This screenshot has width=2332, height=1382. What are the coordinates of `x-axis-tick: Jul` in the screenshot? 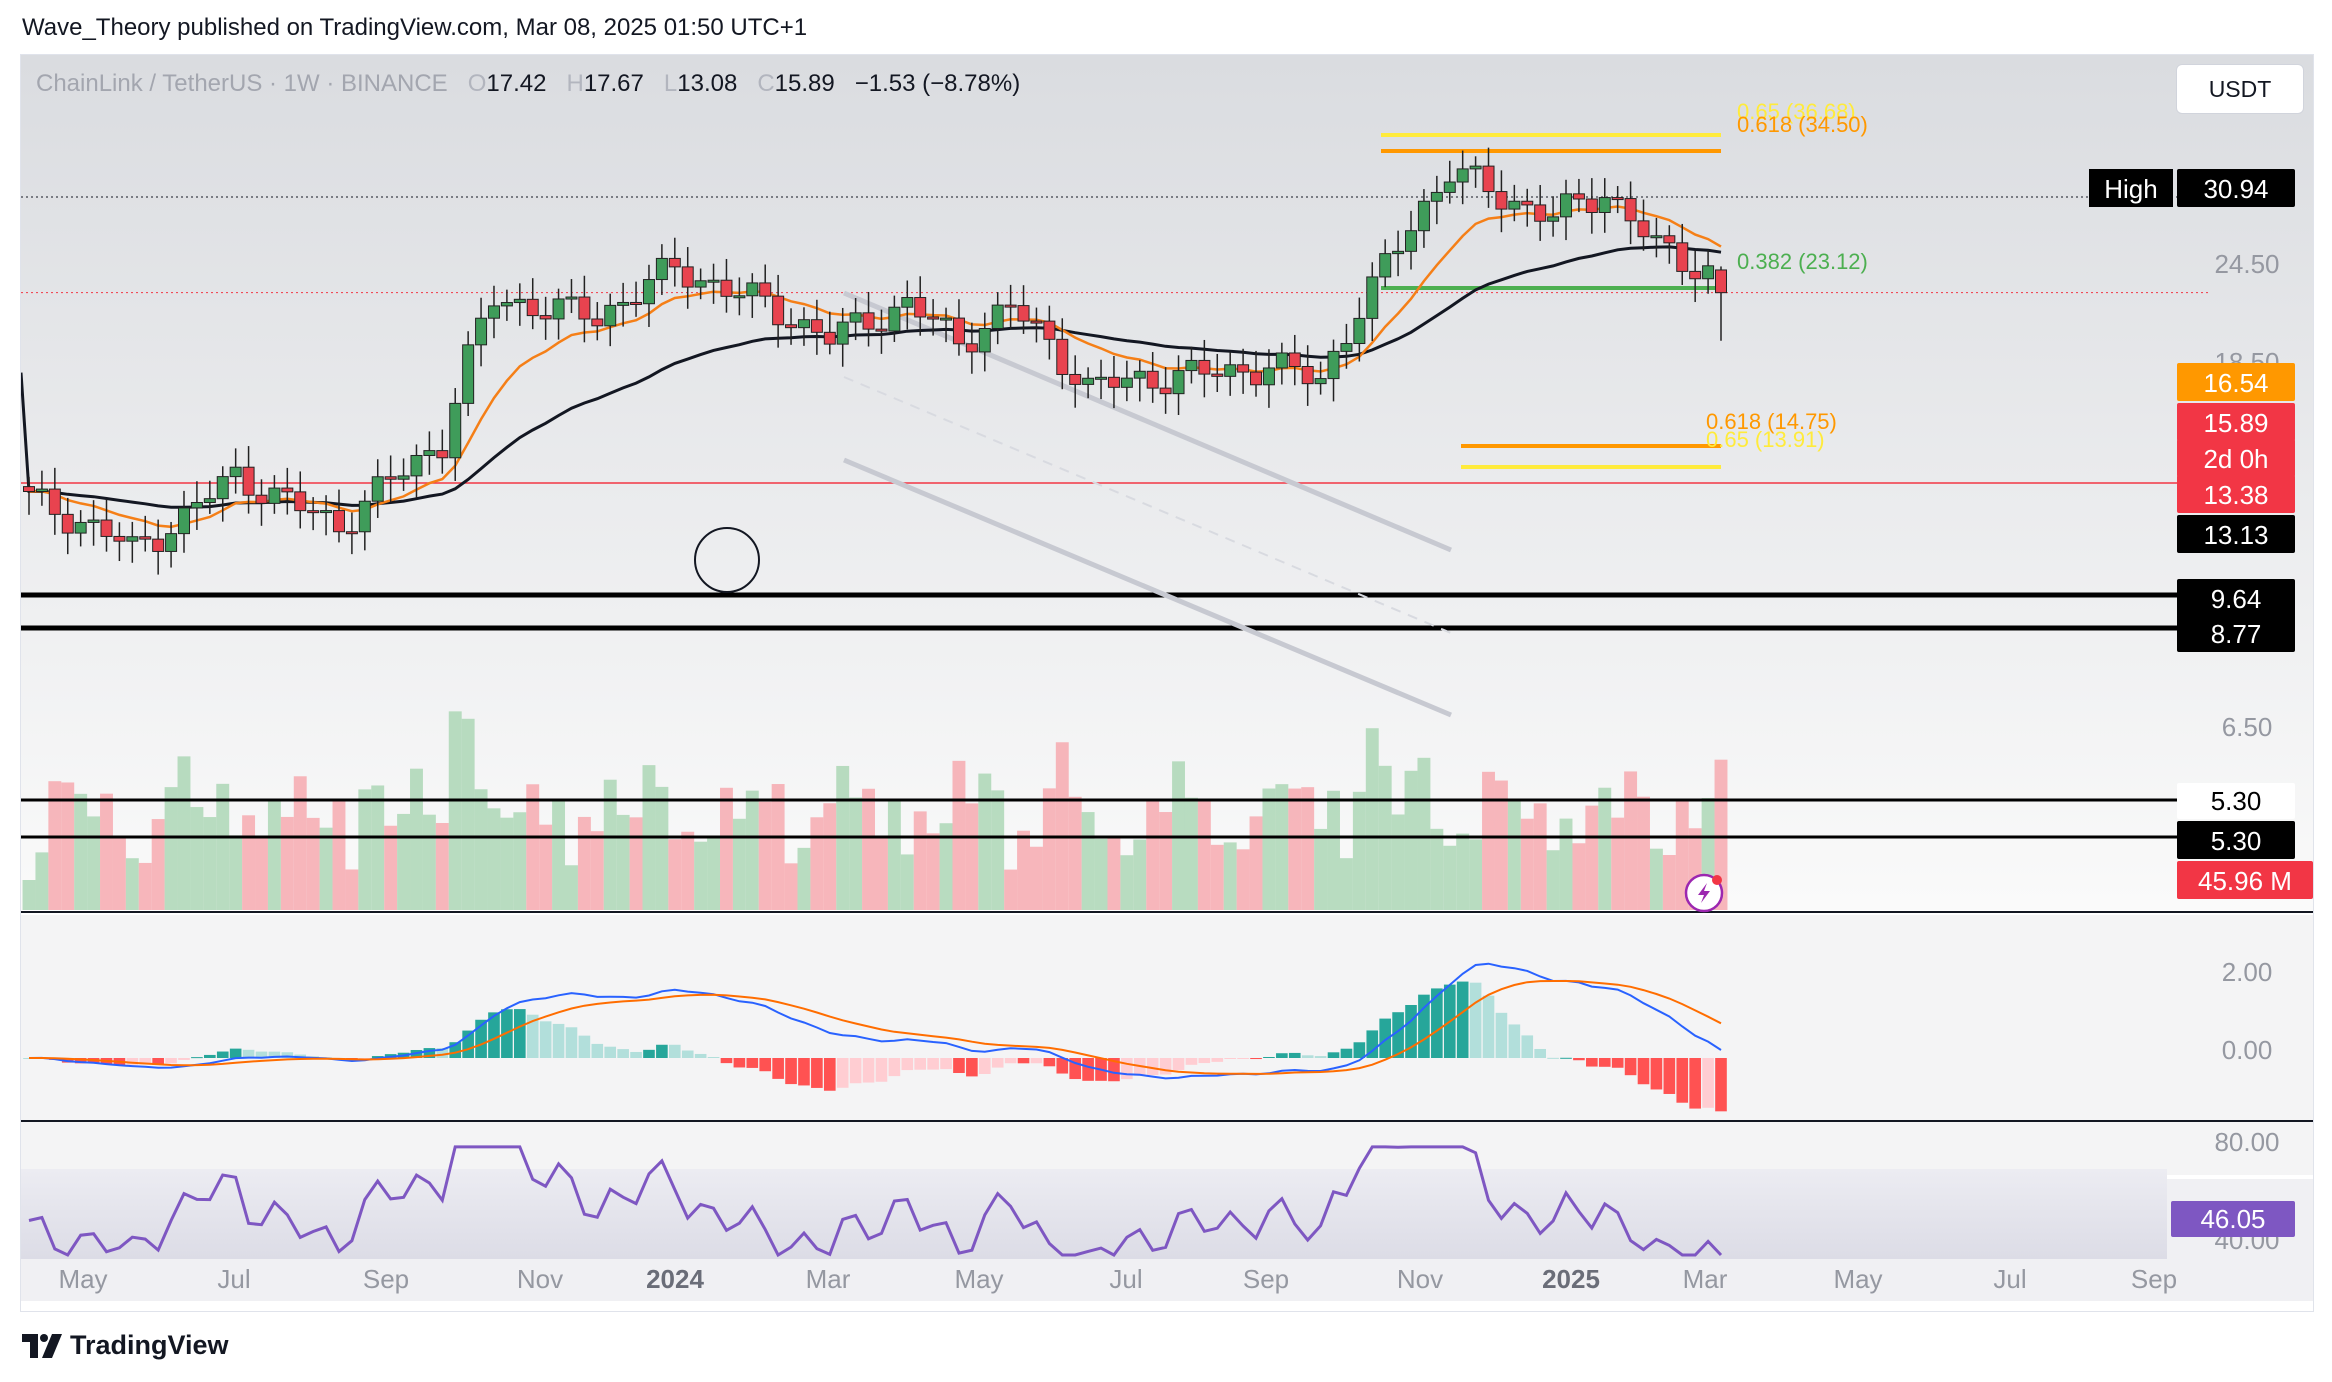 It's located at (233, 1279).